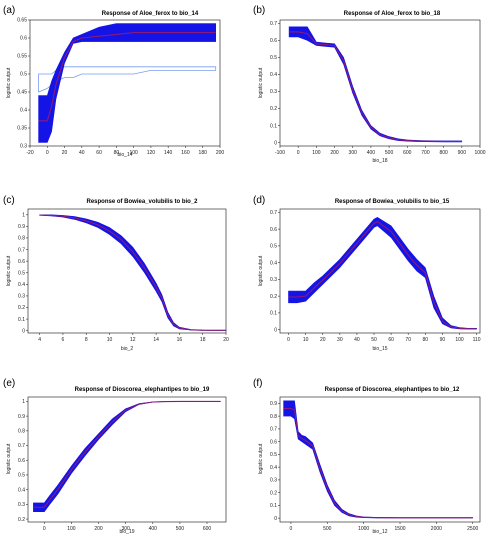  Describe the element at coordinates (22, 129) in the screenshot. I see `y-tick-label: 0.35` at that location.